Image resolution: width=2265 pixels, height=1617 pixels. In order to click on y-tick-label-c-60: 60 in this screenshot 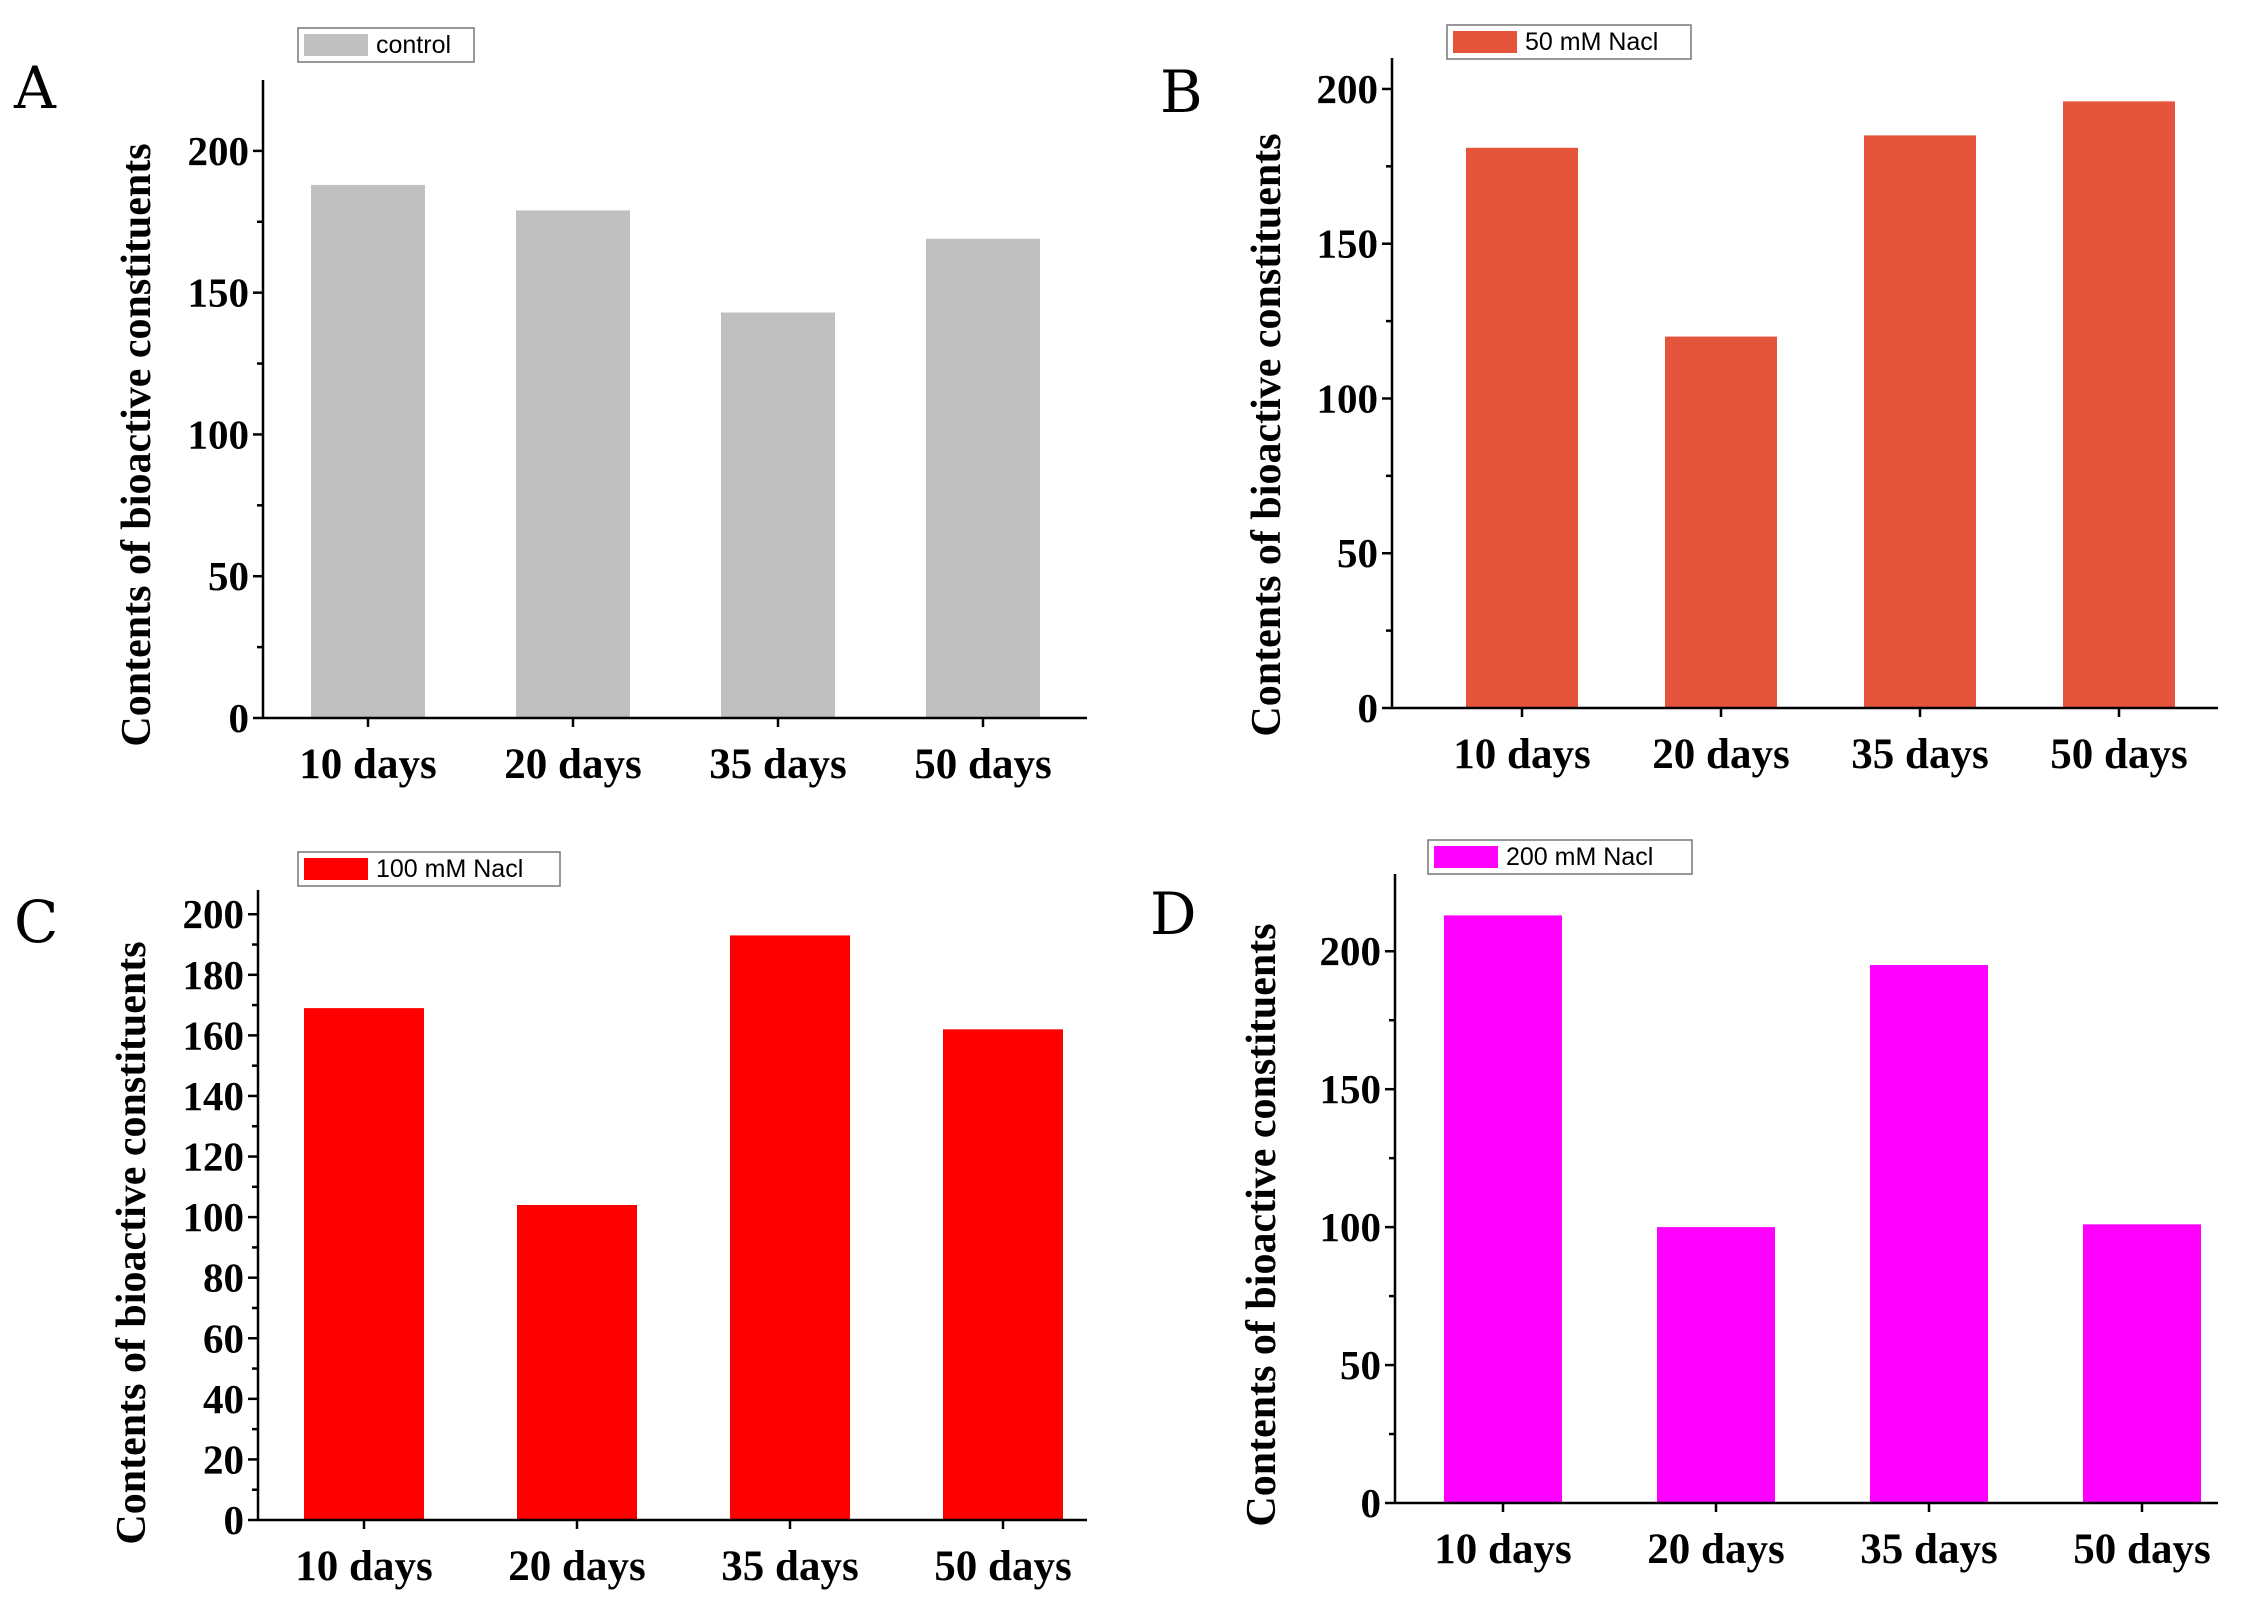, I will do `click(223, 1338)`.